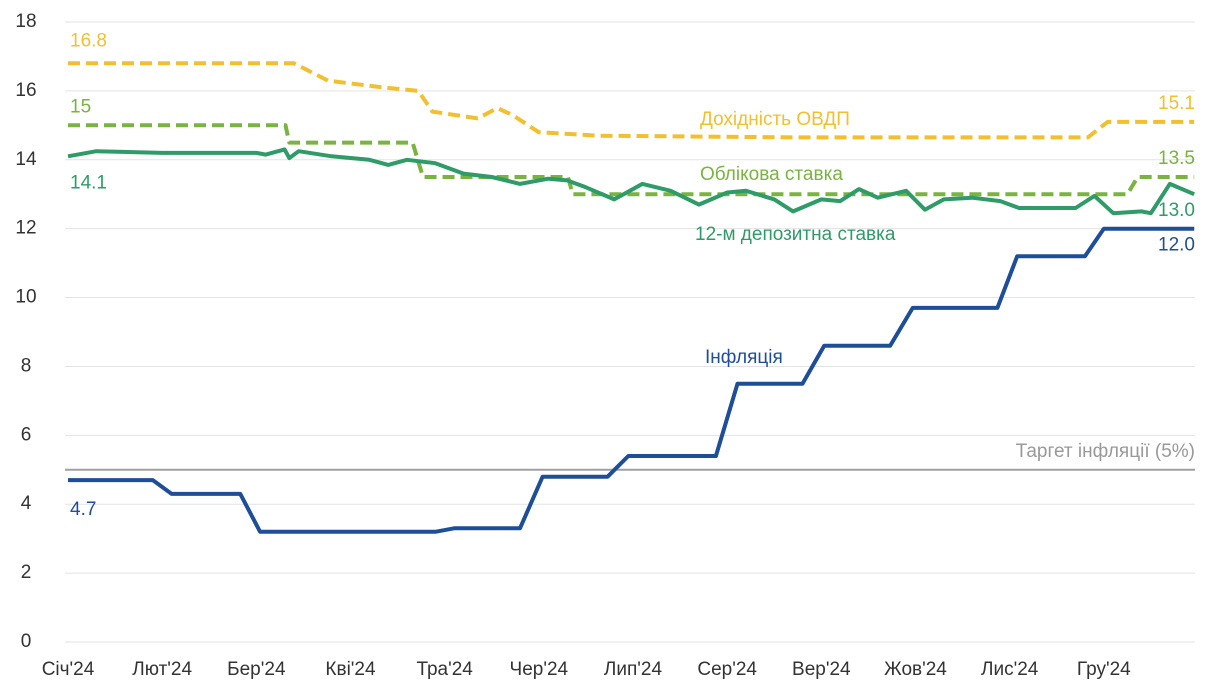 This screenshot has width=1218, height=684. Describe the element at coordinates (539, 669) in the screenshot. I see `x-tick-label: Чер'24` at that location.